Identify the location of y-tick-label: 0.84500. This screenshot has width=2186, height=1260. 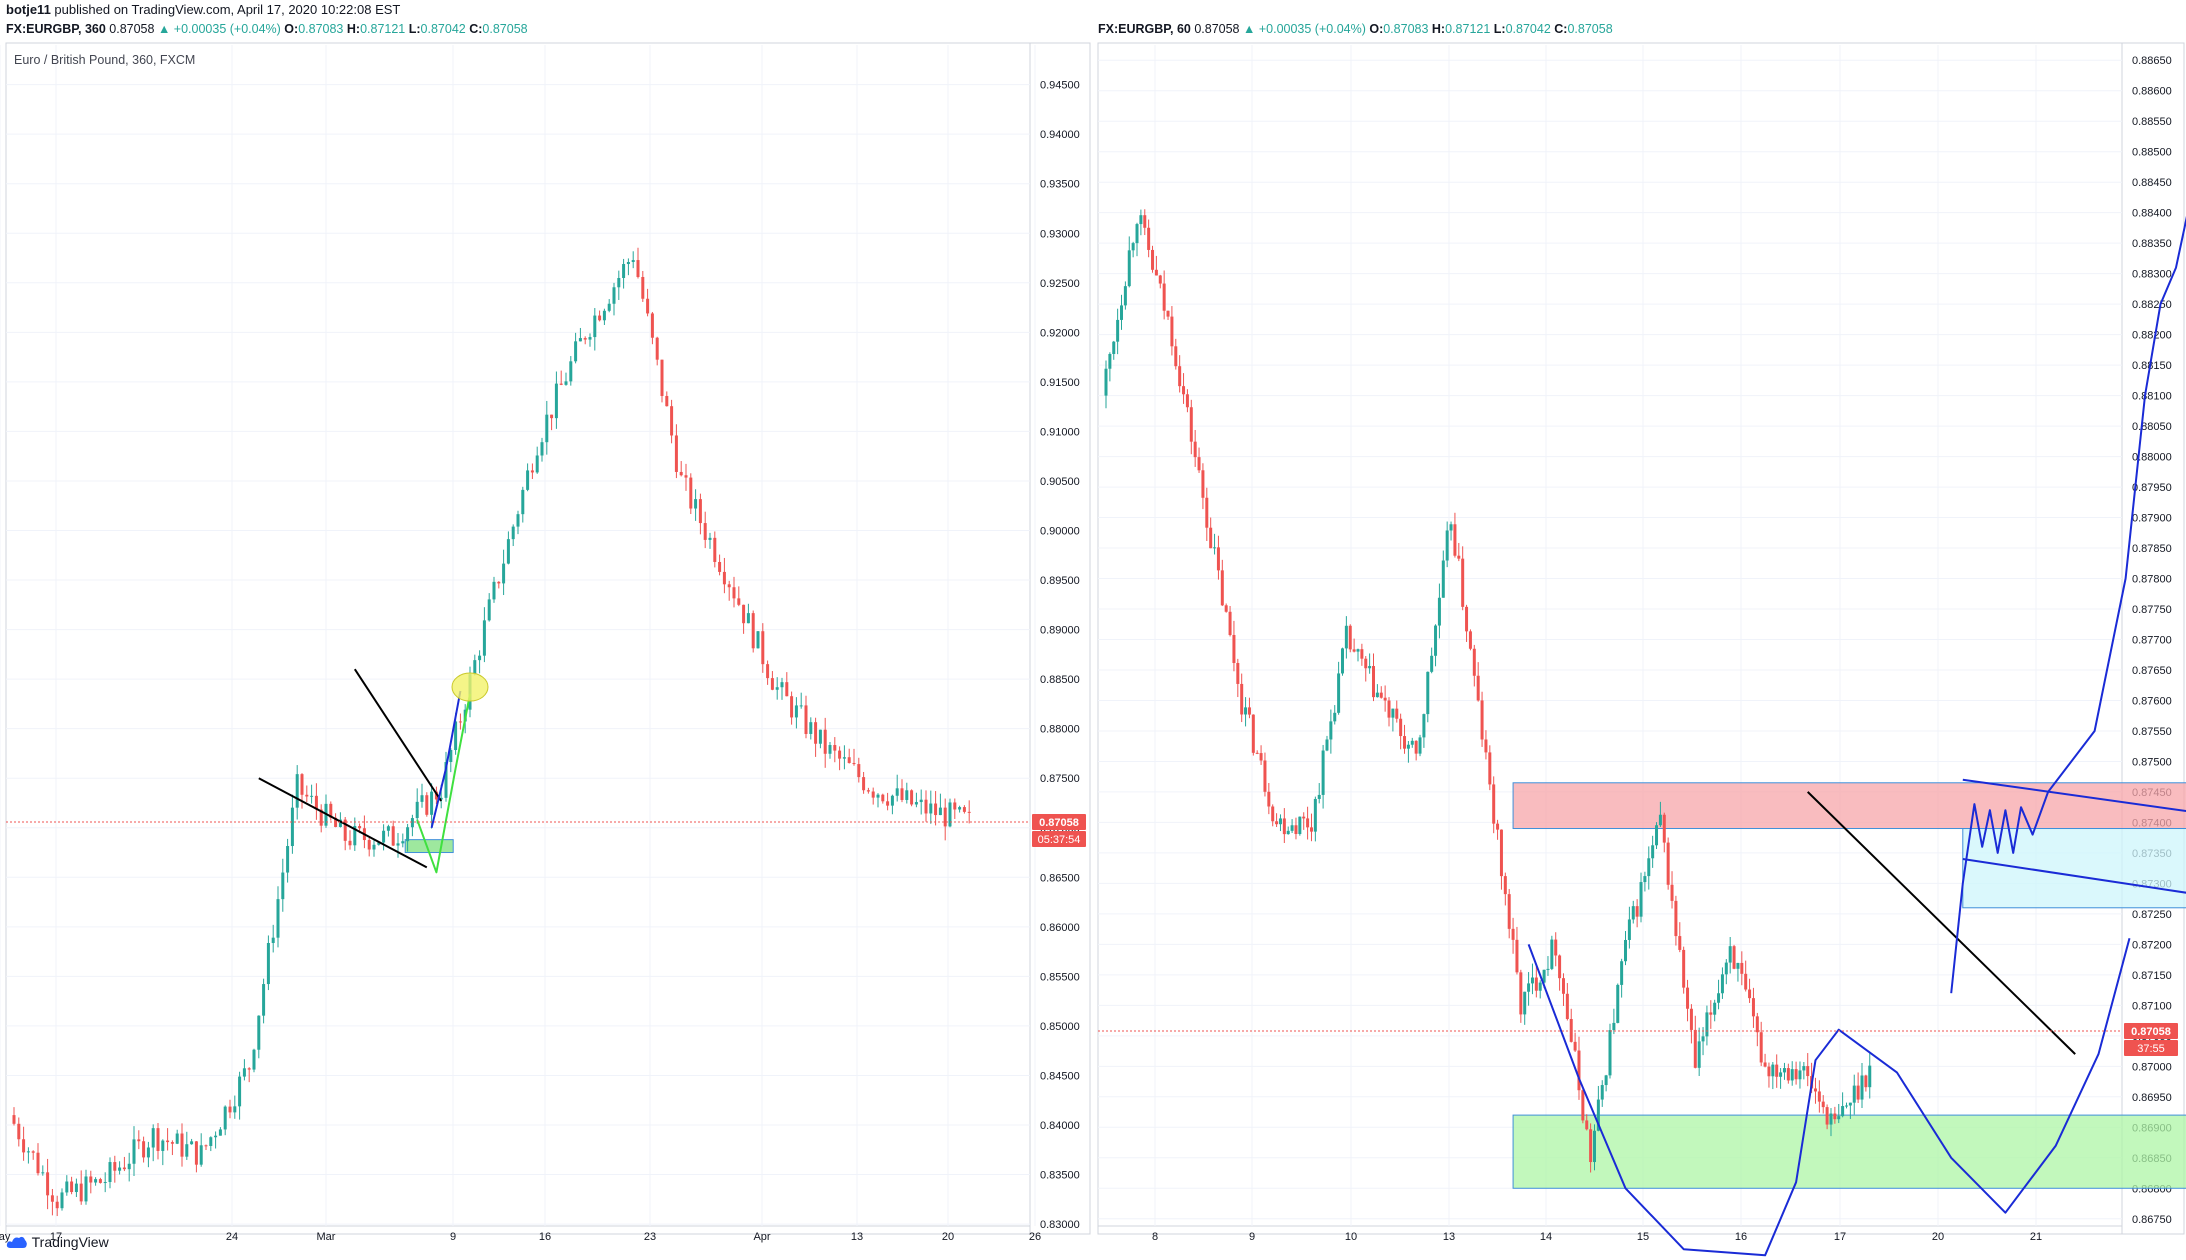
(1060, 1076).